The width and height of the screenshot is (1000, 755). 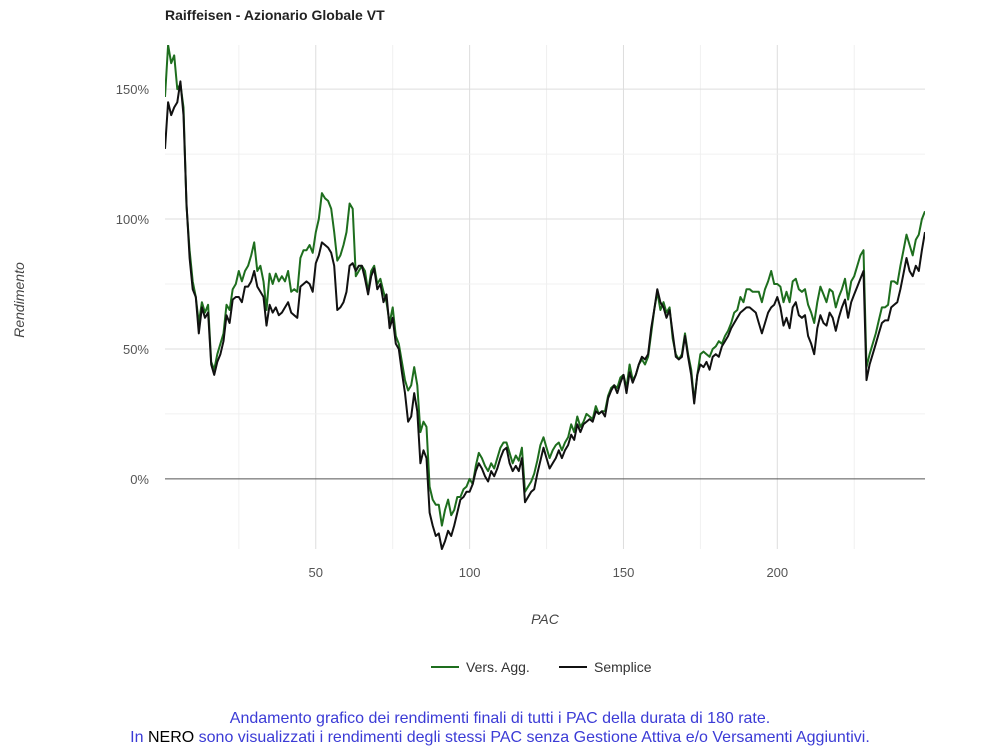 What do you see at coordinates (136, 349) in the screenshot?
I see `y-tick-label: 50%` at bounding box center [136, 349].